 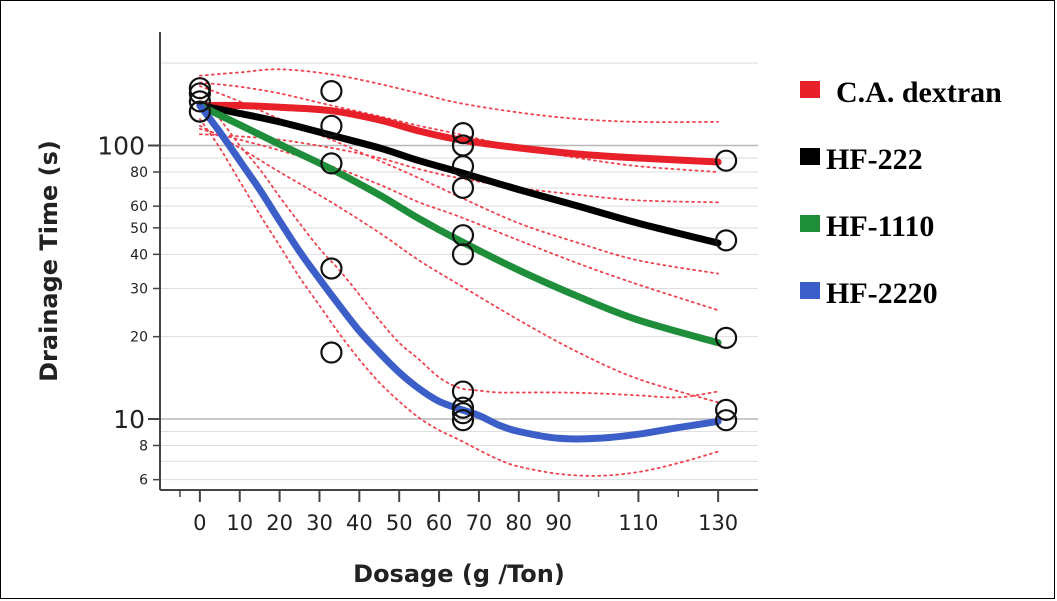 I want to click on series-line-c-a-dextran, so click(x=459, y=133).